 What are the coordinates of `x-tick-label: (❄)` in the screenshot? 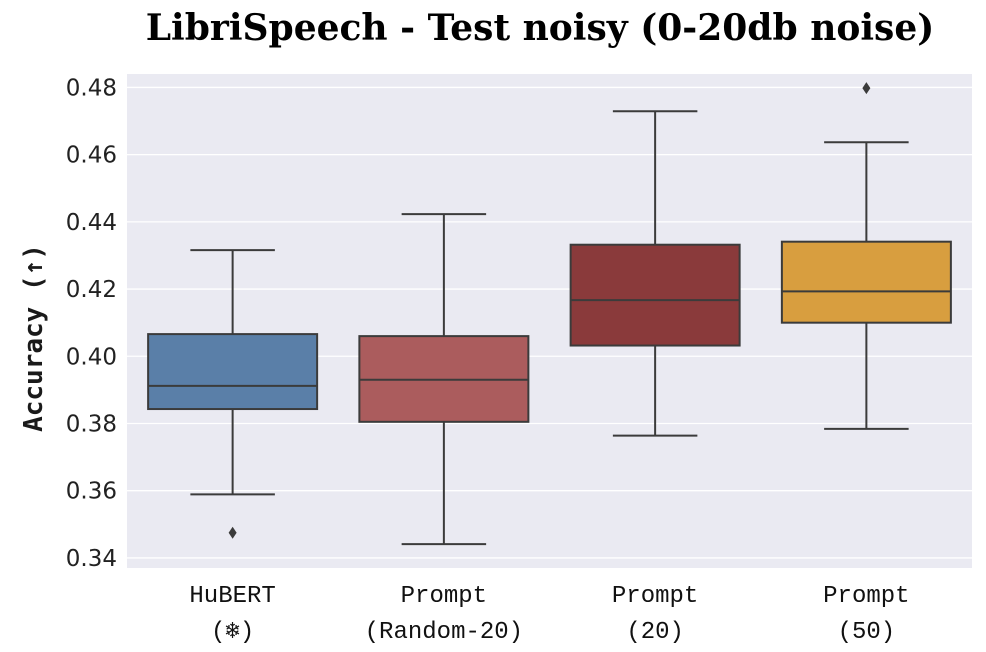 It's located at (232, 632).